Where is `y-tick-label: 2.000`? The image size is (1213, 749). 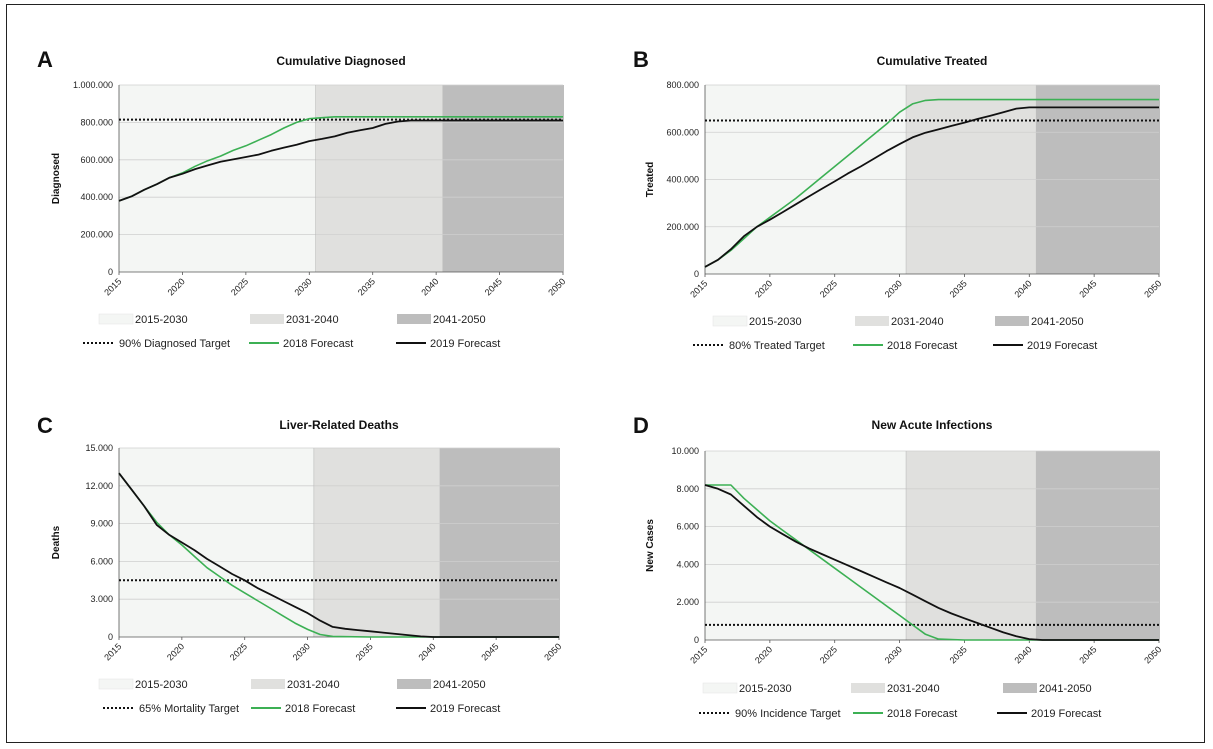 y-tick-label: 2.000 is located at coordinates (687, 602).